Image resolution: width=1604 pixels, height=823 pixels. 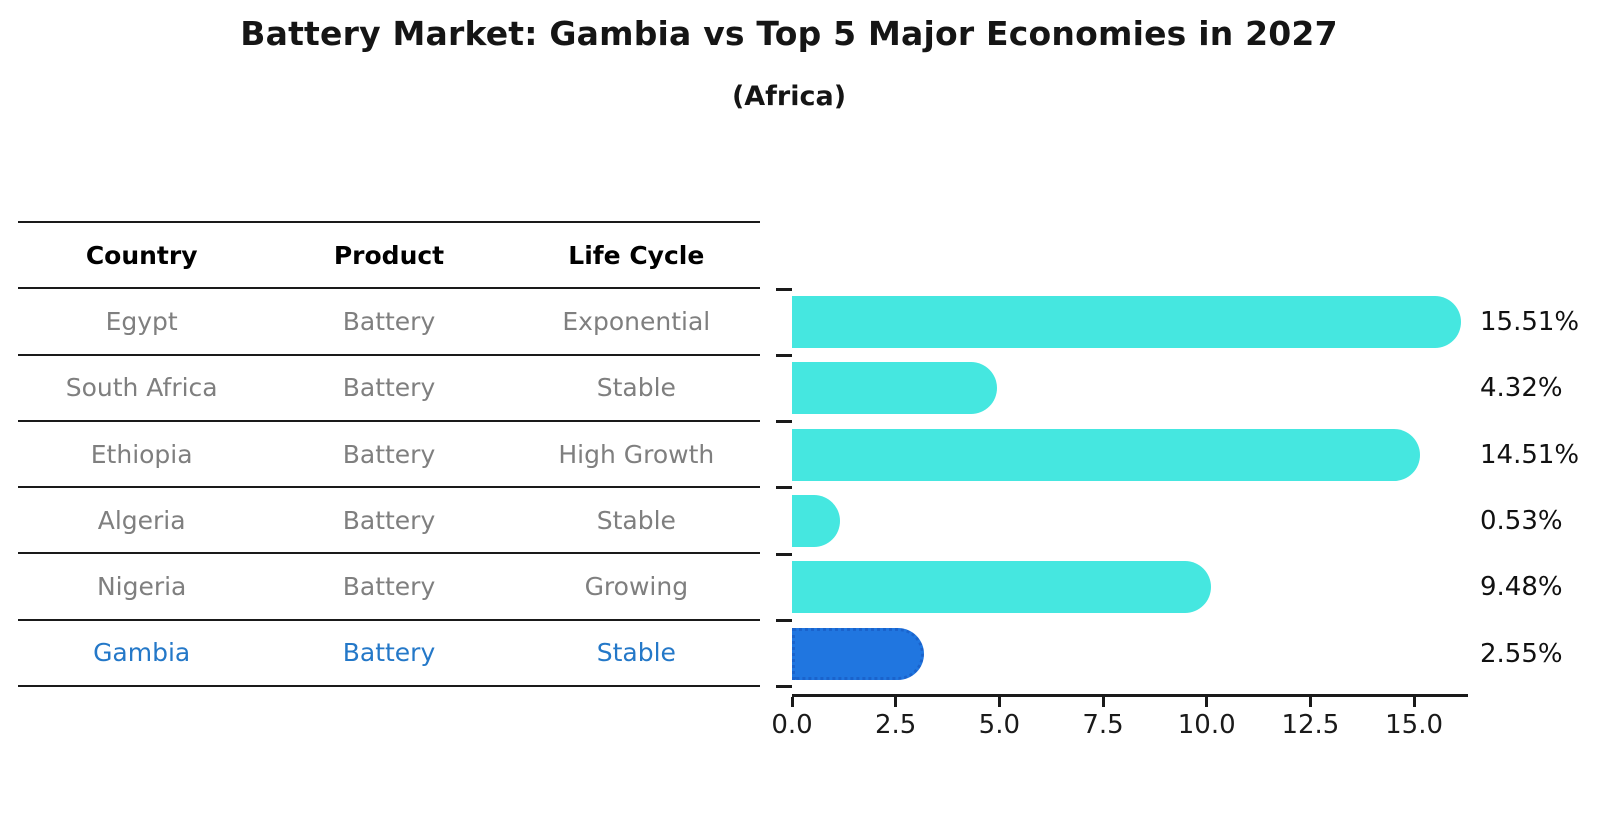 What do you see at coordinates (141, 454) in the screenshot?
I see `table-cell-country: Ethiopia` at bounding box center [141, 454].